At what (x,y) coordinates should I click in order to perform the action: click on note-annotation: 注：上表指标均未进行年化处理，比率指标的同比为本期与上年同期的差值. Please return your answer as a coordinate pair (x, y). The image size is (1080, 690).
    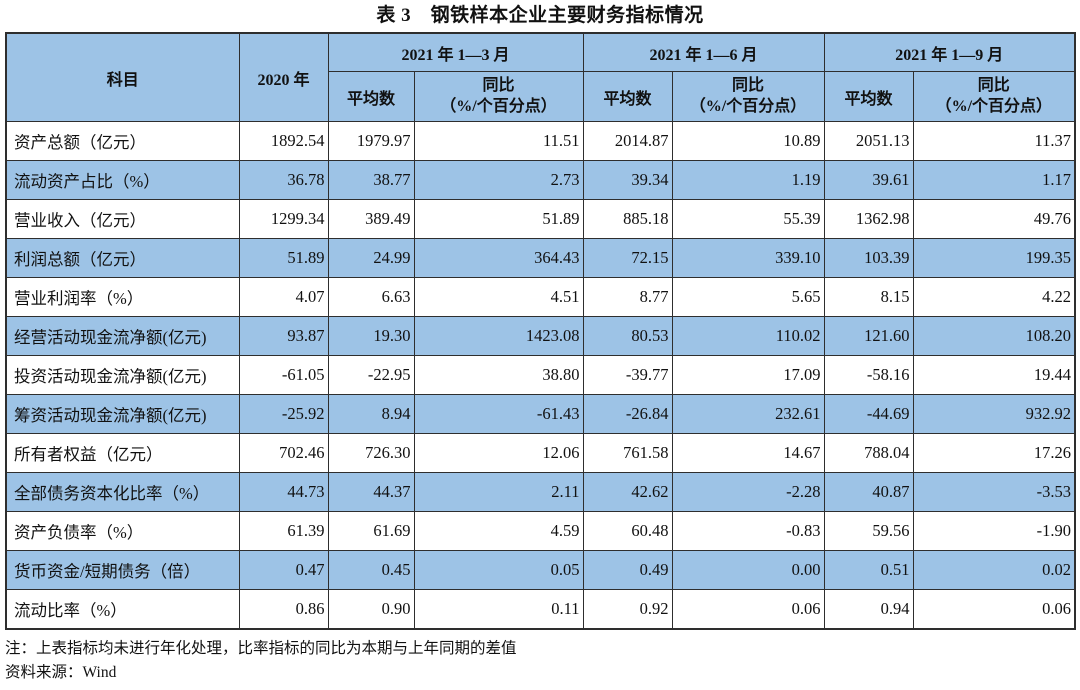
    Looking at the image, I should click on (261, 648).